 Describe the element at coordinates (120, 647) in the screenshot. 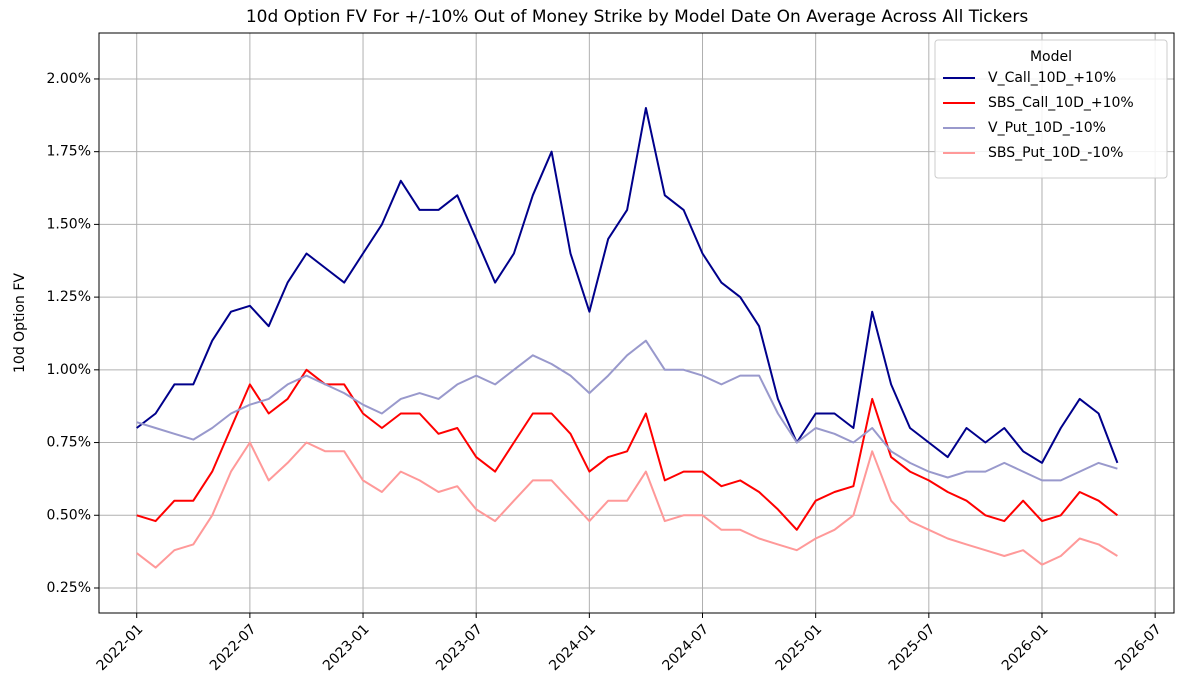

I see `x-tick-label: 2022-01` at that location.